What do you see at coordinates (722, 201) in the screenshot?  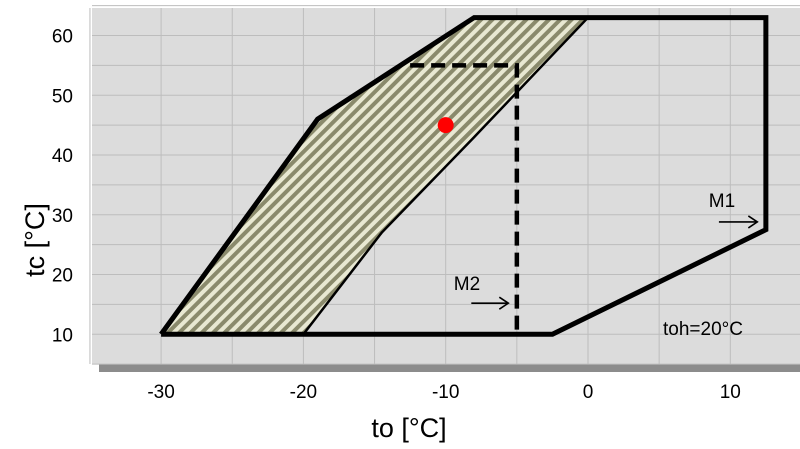 I see `annotation-m1-label: M1` at bounding box center [722, 201].